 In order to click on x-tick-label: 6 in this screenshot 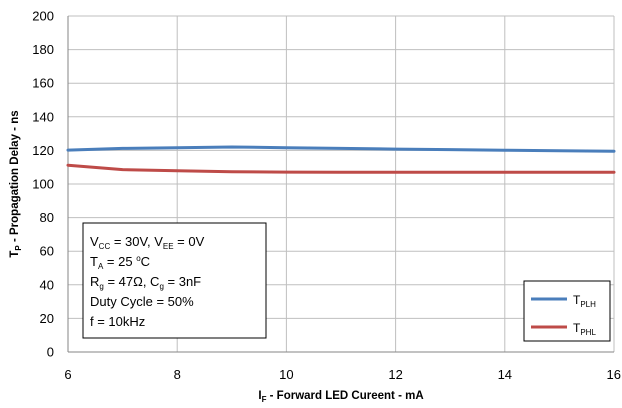, I will do `click(67, 374)`.